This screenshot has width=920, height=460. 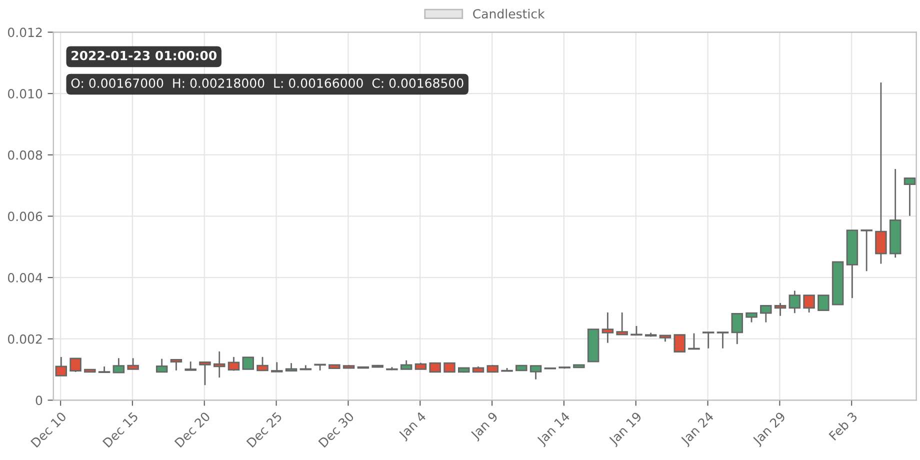 What do you see at coordinates (144, 55) in the screenshot?
I see `annotation: 2022-01-23 01:00:00` at bounding box center [144, 55].